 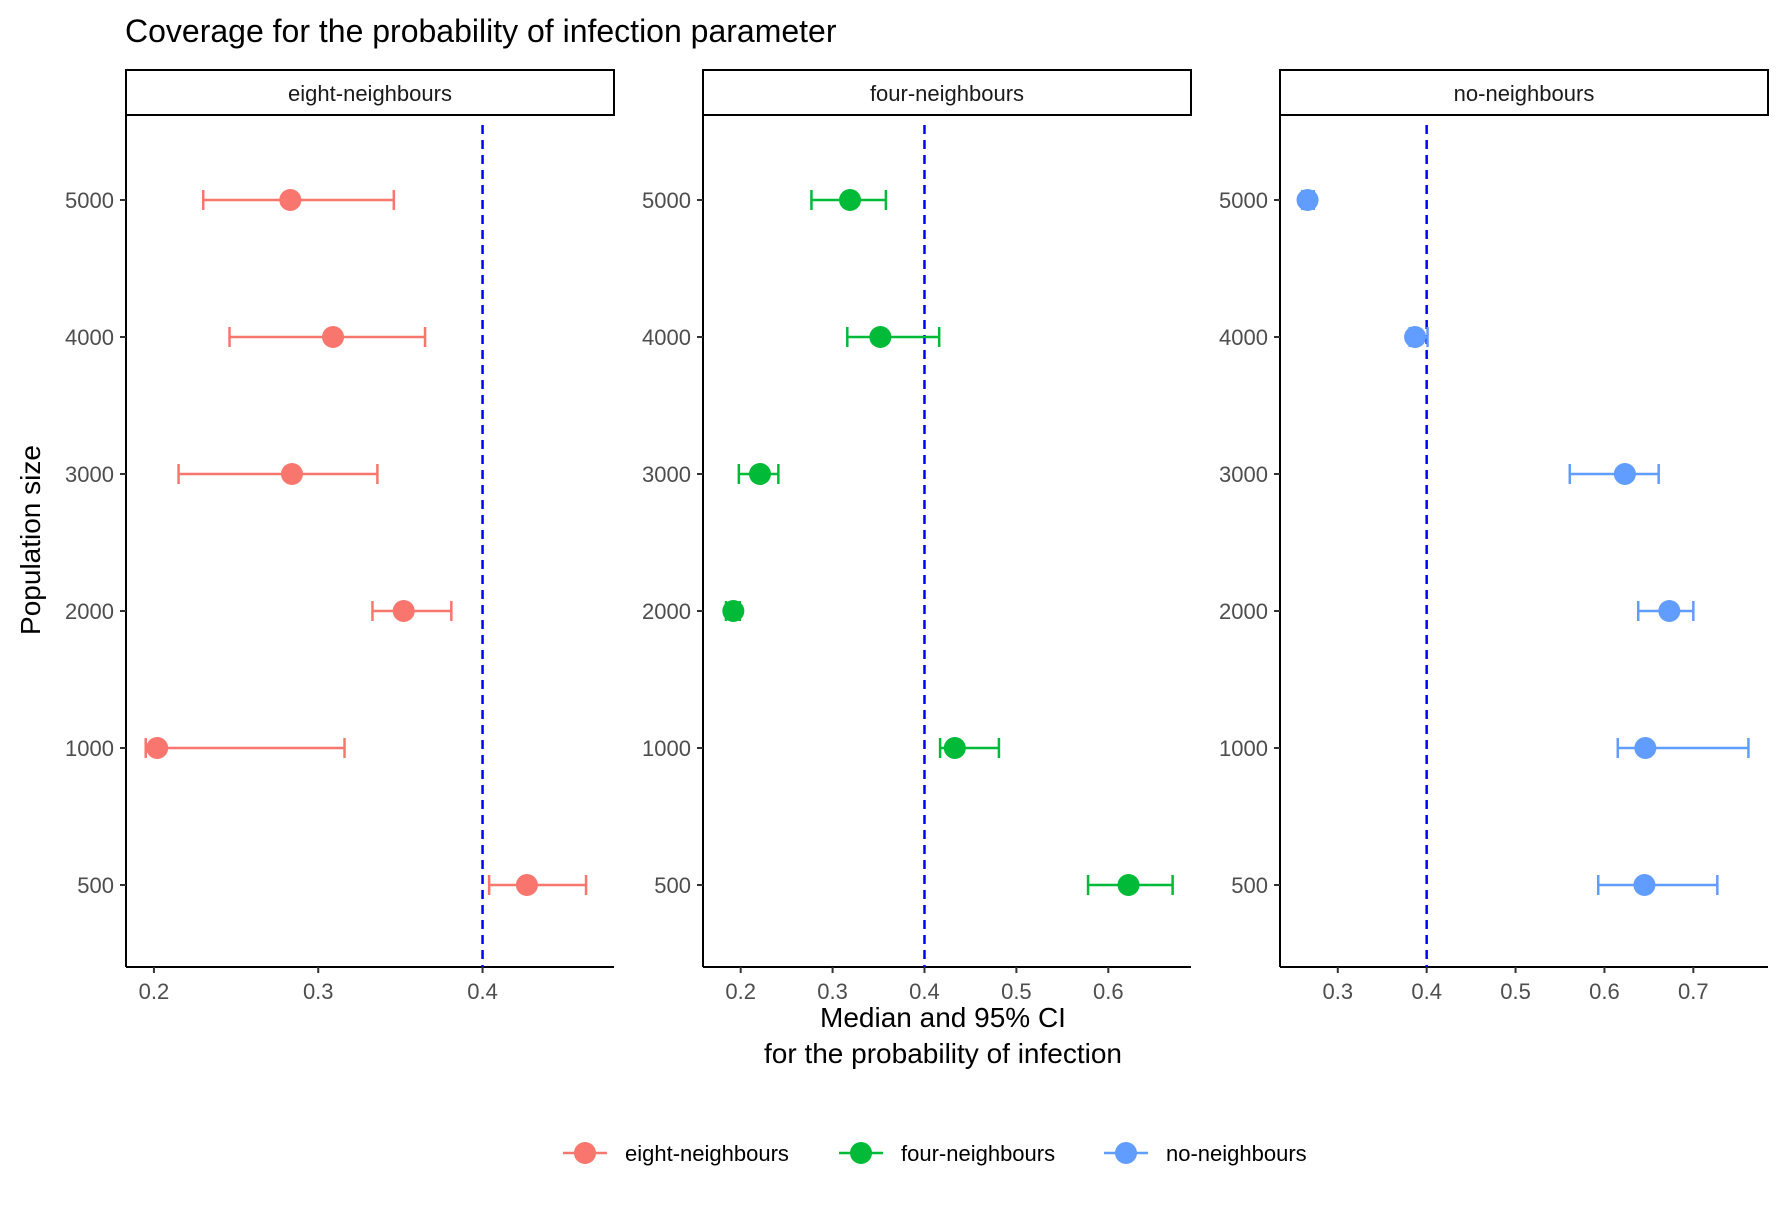 What do you see at coordinates (30, 540) in the screenshot?
I see `y-axis-label: Population size` at bounding box center [30, 540].